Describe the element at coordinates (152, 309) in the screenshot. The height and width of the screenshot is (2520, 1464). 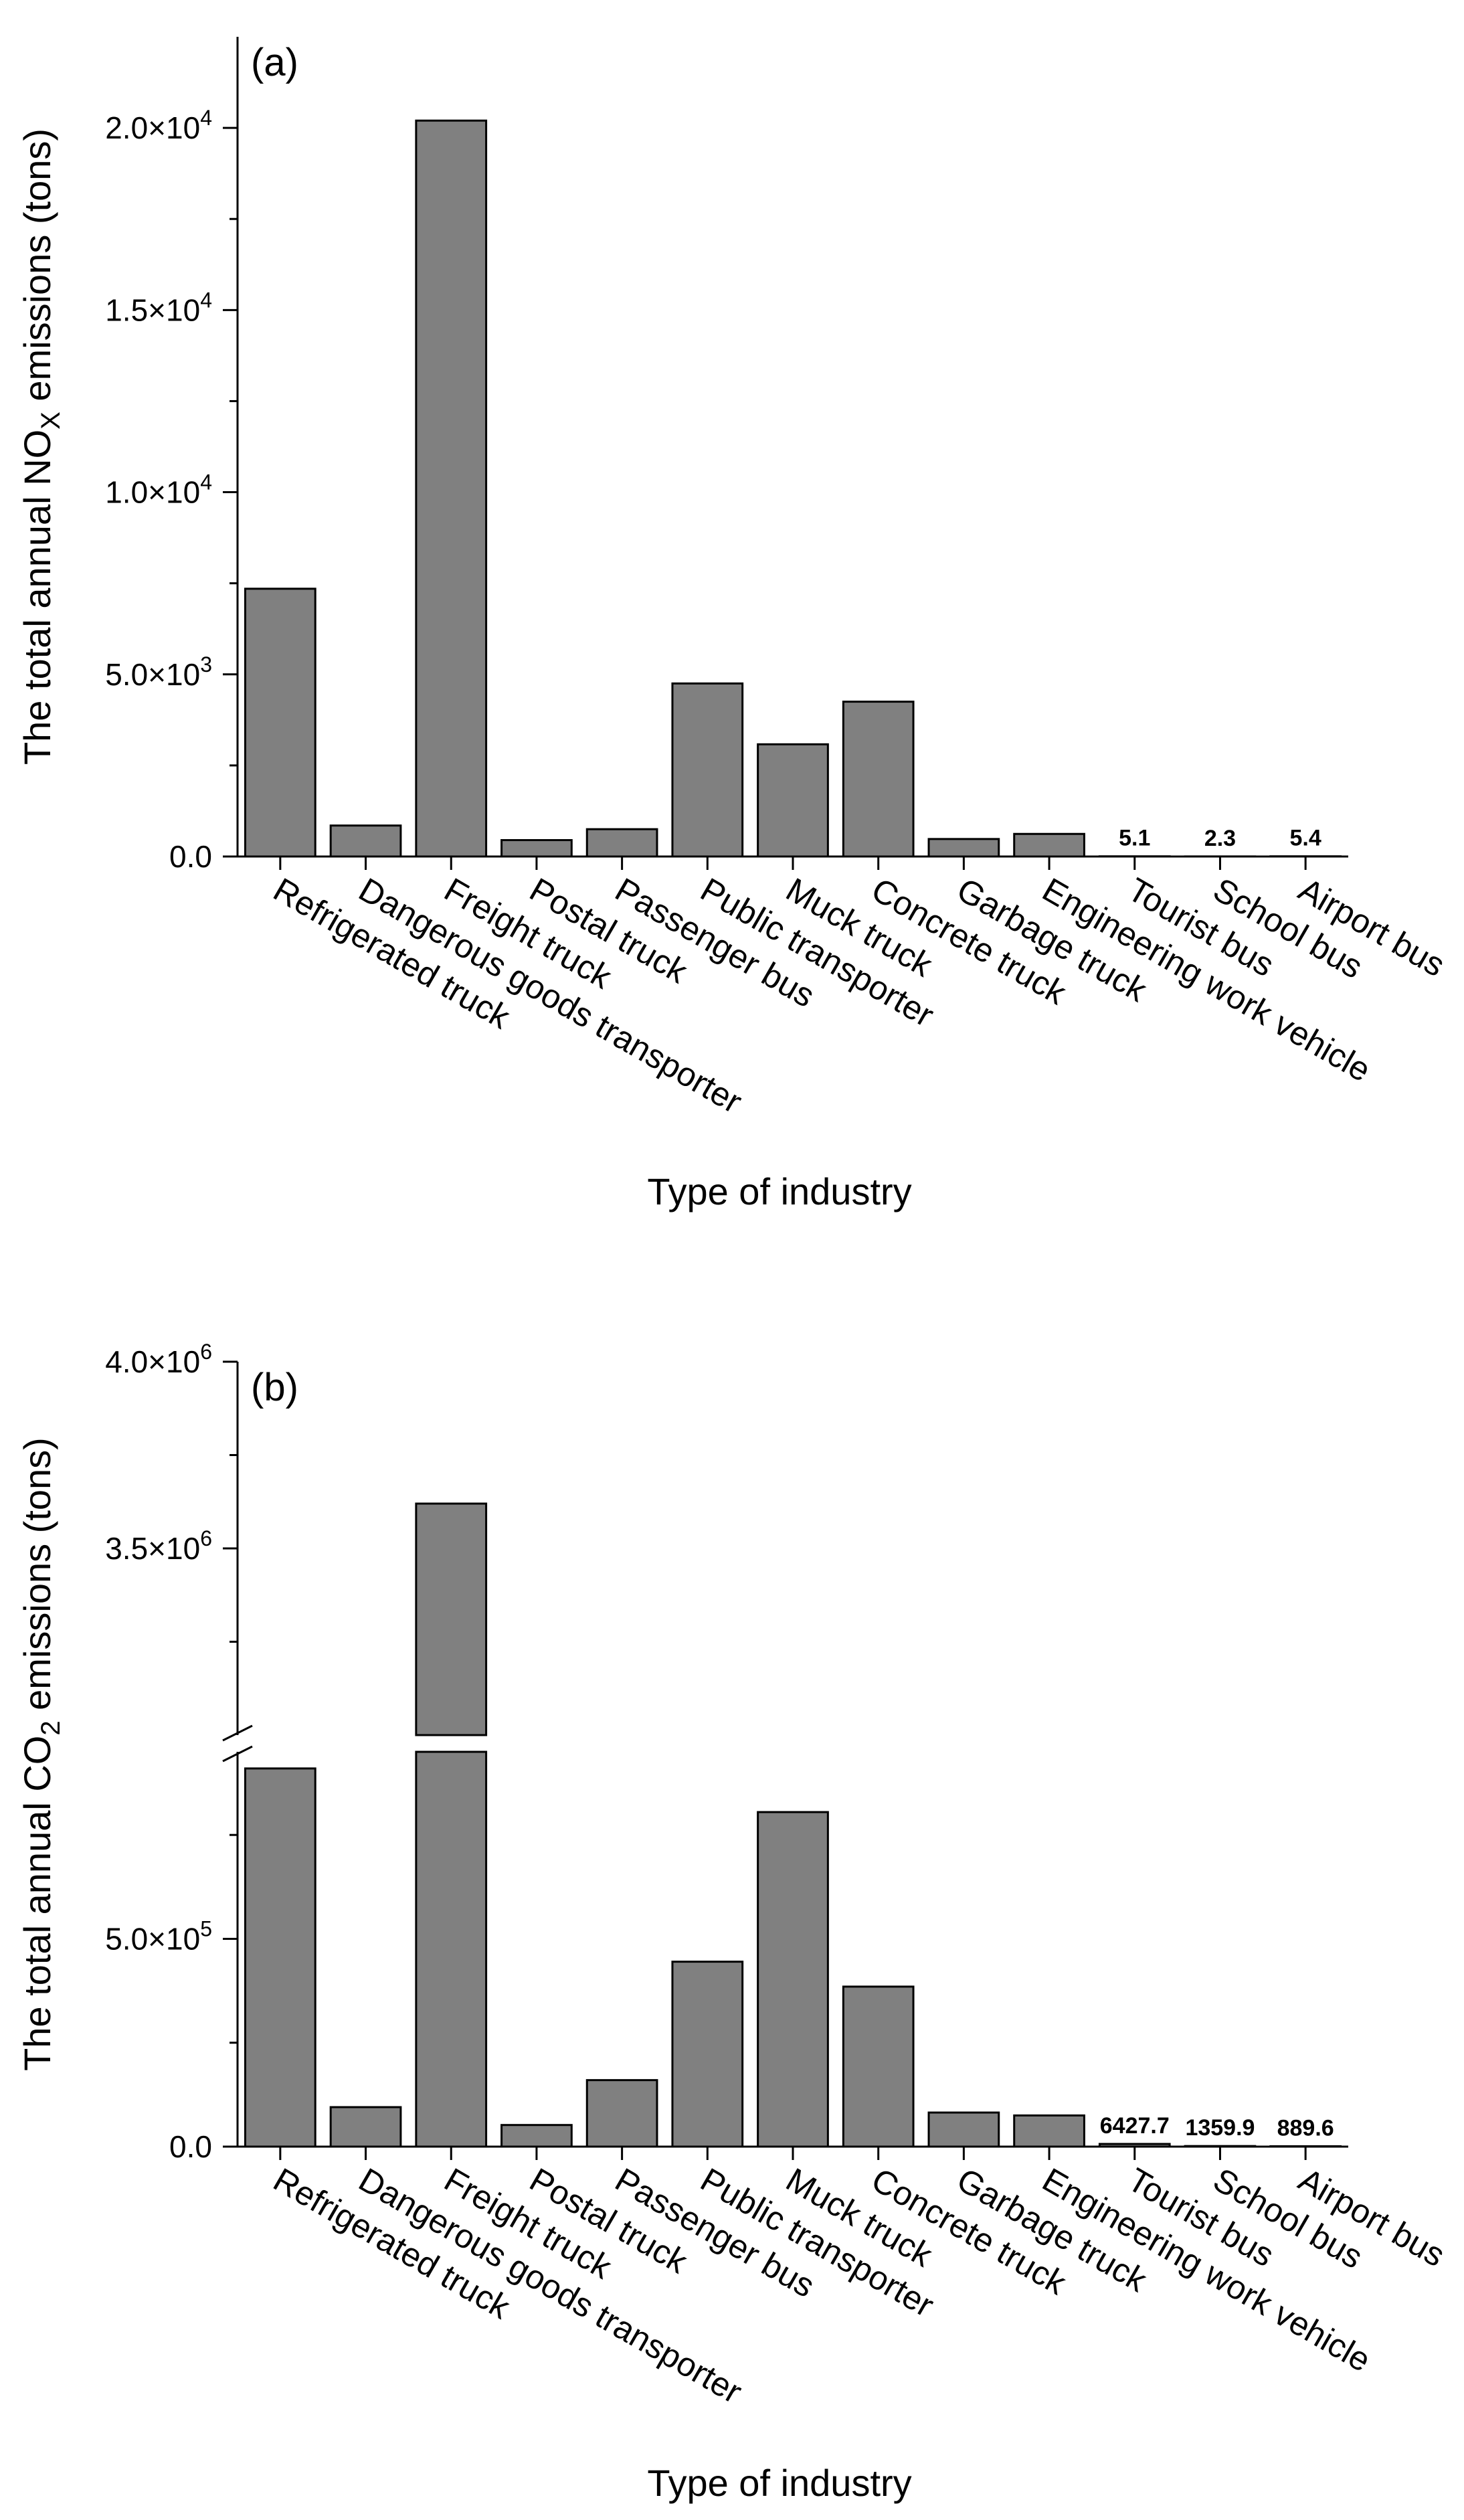
I see `y-tick-label-mantissa: 1.5×10` at that location.